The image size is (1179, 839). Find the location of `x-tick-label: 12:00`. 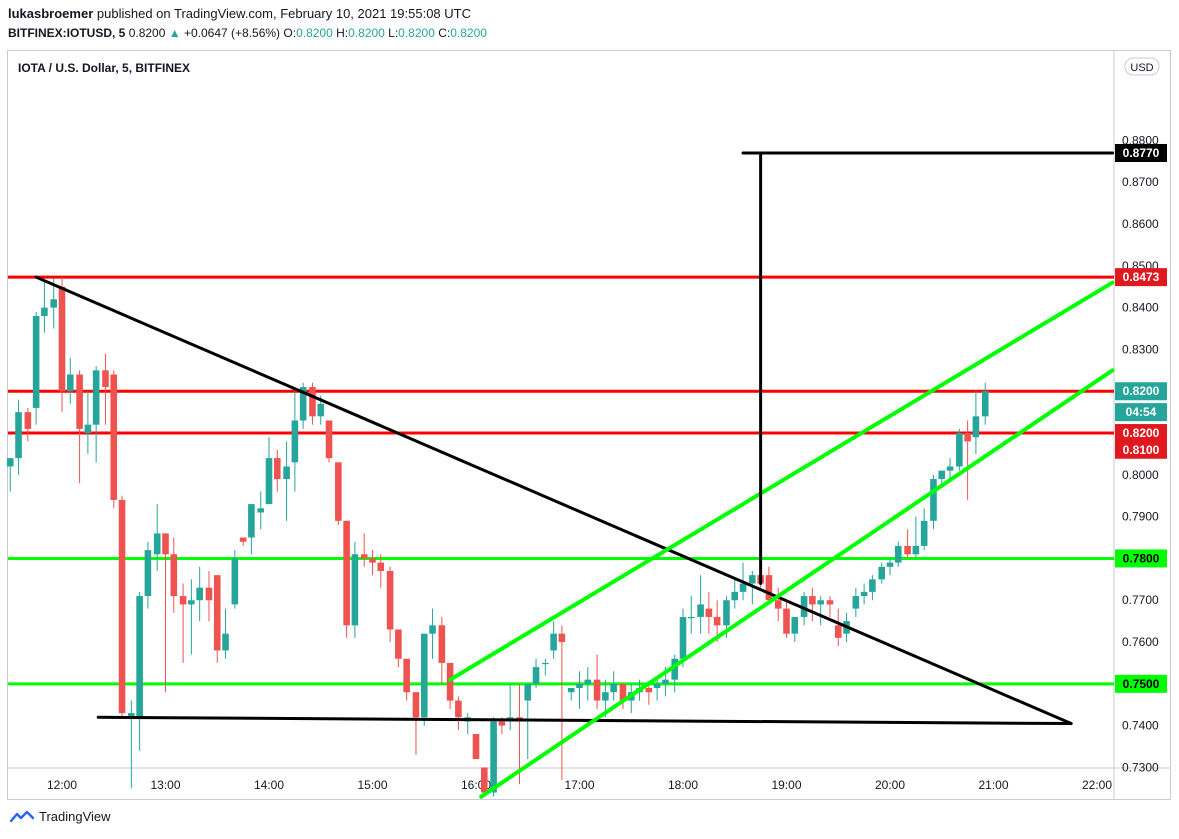

x-tick-label: 12:00 is located at coordinates (62, 785).